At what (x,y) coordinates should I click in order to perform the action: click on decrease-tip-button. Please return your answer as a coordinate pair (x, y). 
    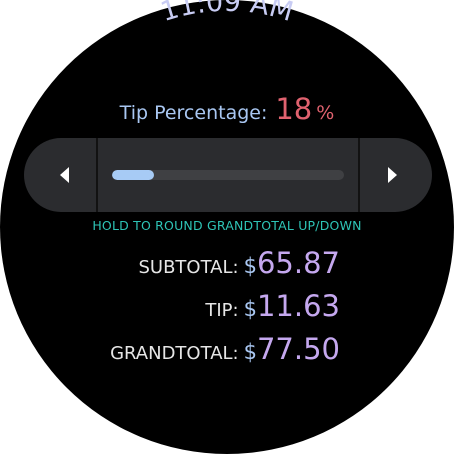
    Looking at the image, I should click on (61, 175).